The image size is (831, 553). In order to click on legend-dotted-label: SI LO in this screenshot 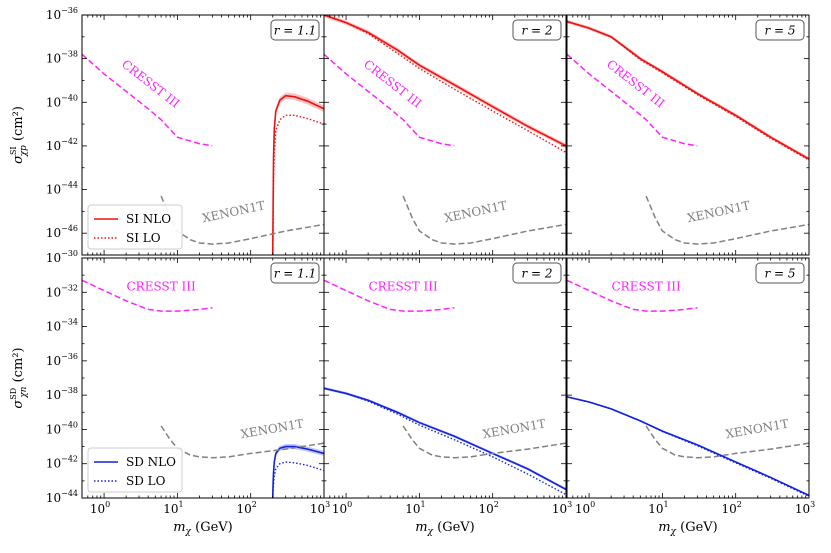, I will do `click(143, 238)`.